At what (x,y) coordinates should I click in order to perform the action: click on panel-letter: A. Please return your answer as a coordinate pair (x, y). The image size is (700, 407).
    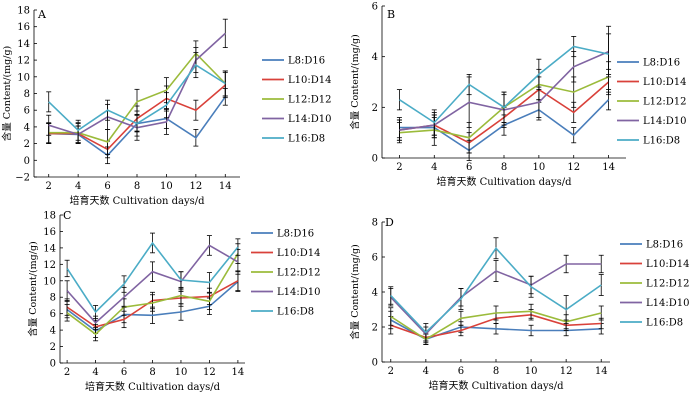
    Looking at the image, I should click on (42, 14).